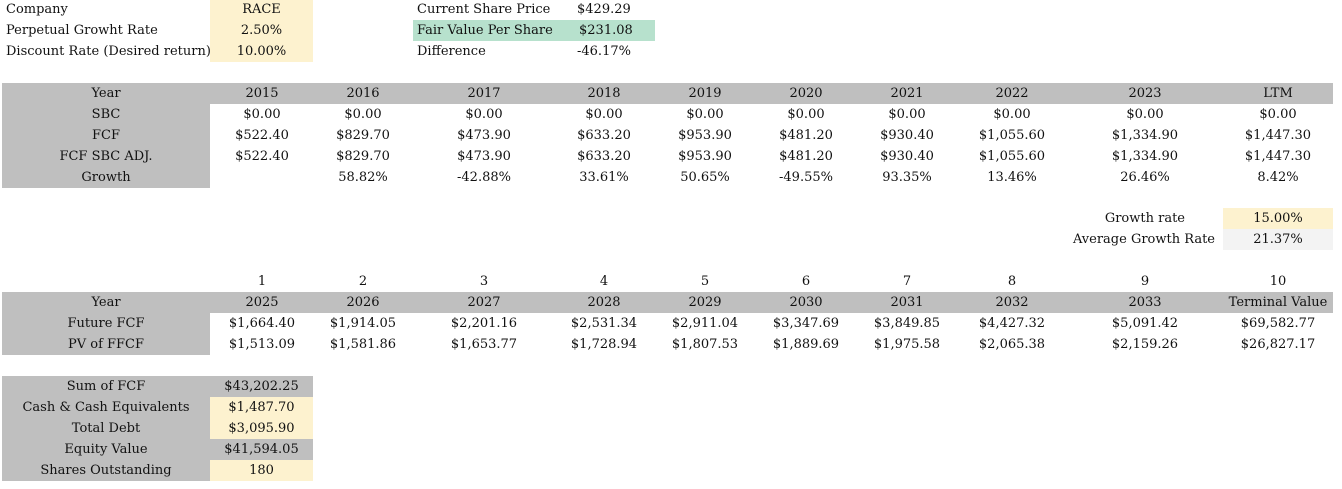 This screenshot has height=489, width=1342. What do you see at coordinates (606, 30) in the screenshot?
I see `fair-value-cell: $231.08` at bounding box center [606, 30].